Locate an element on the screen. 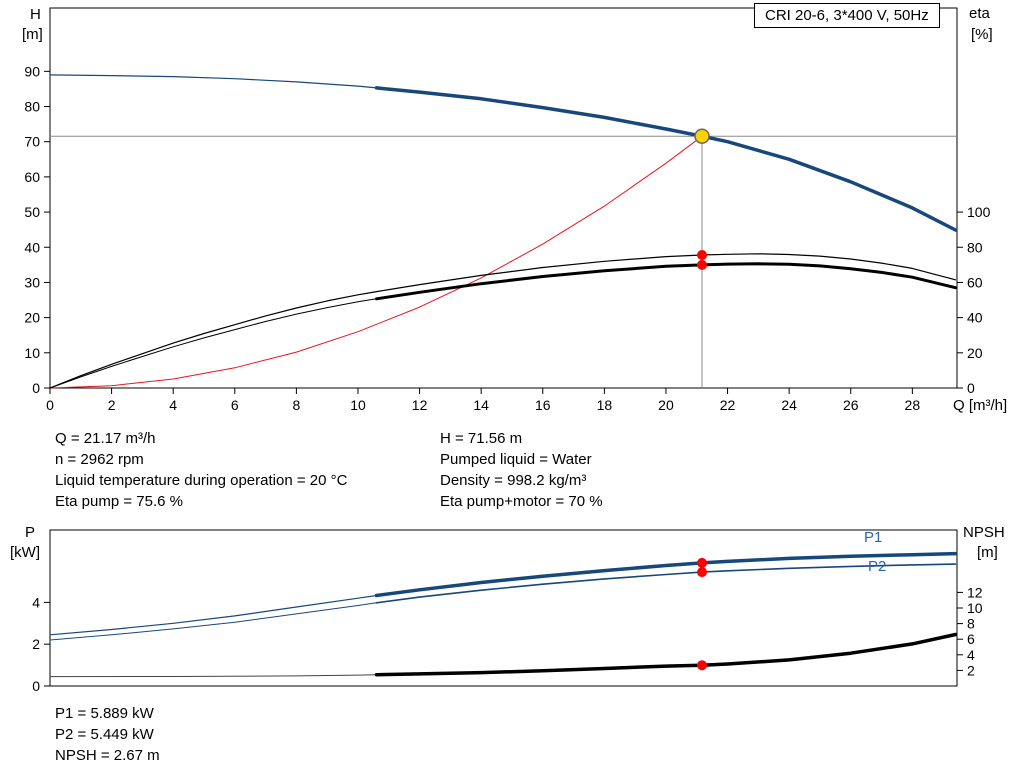 The height and width of the screenshot is (781, 1024). left-tick-label: 2 is located at coordinates (36, 644).